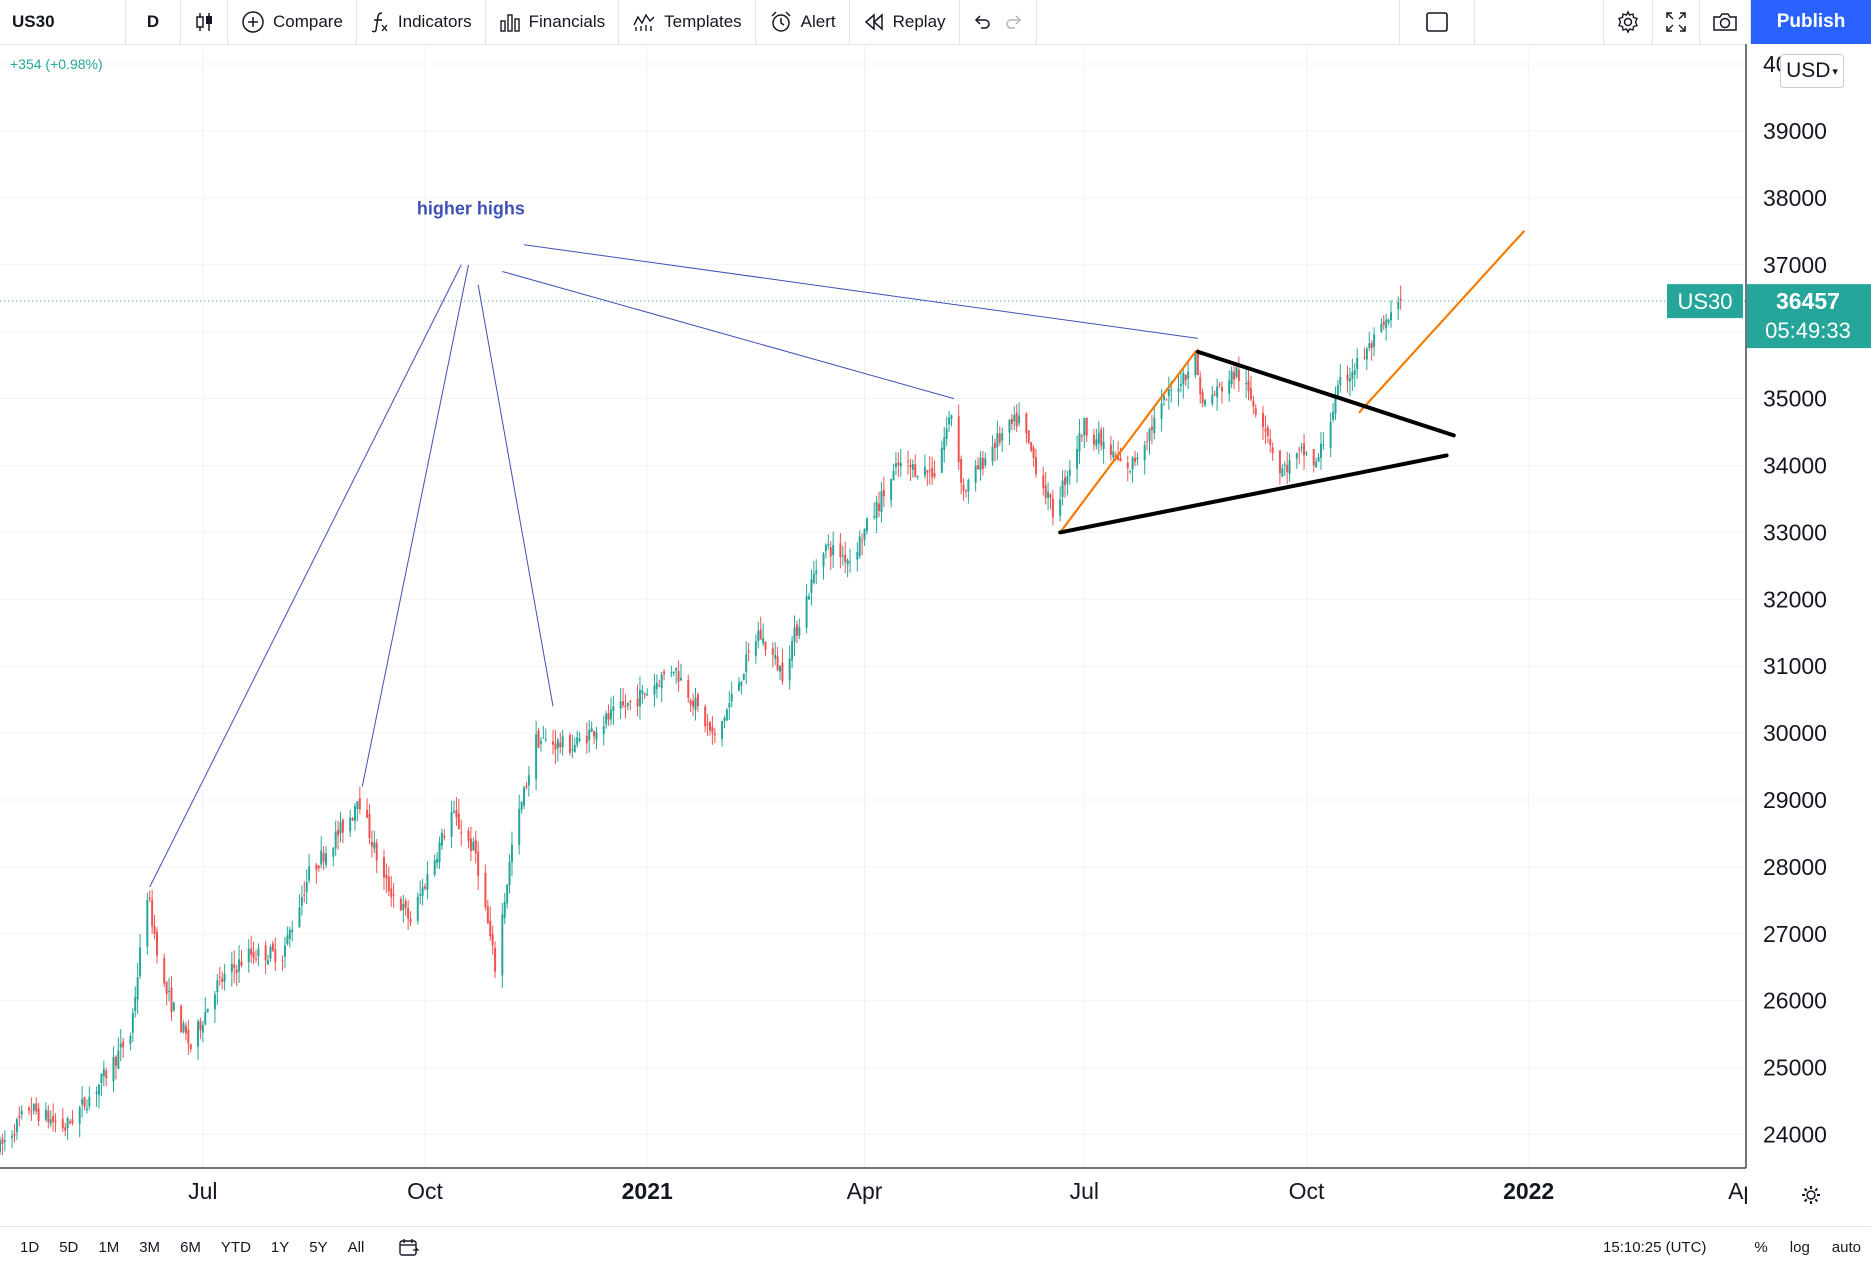 The image size is (1871, 1267). Describe the element at coordinates (109, 1247) in the screenshot. I see `range-1m: 1M` at that location.